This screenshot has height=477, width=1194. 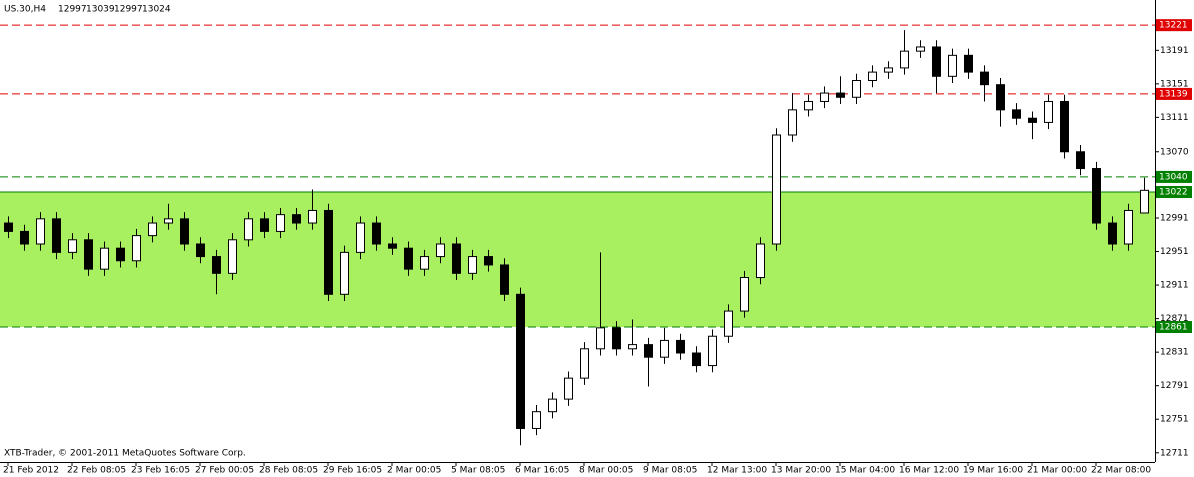 What do you see at coordinates (1174, 51) in the screenshot?
I see `y-tick-label: 13191` at bounding box center [1174, 51].